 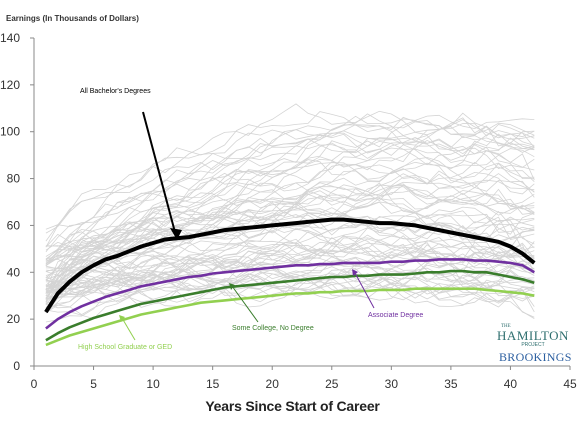 What do you see at coordinates (213, 384) in the screenshot?
I see `x-tick-label: 15` at bounding box center [213, 384].